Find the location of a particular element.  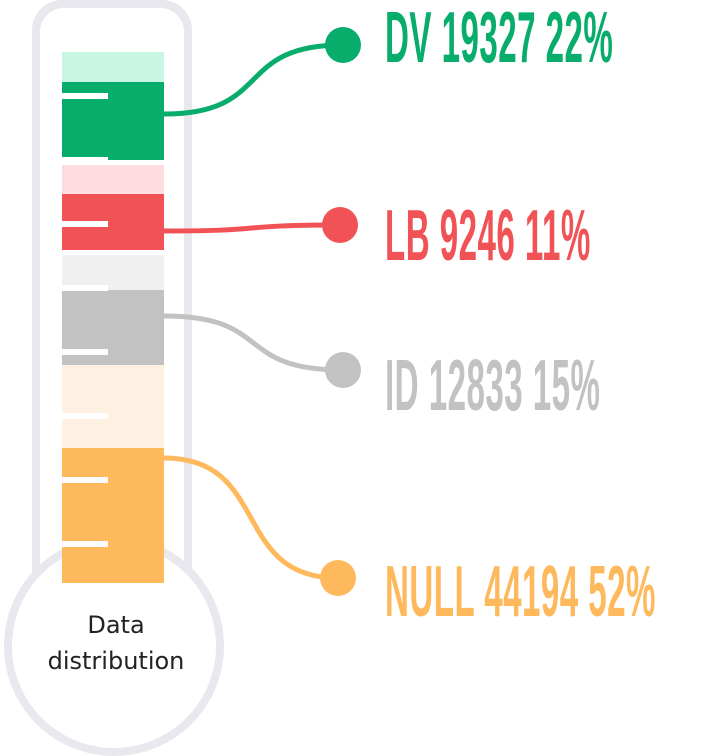

category-label-dv: DV 19327 22% is located at coordinates (499, 39).